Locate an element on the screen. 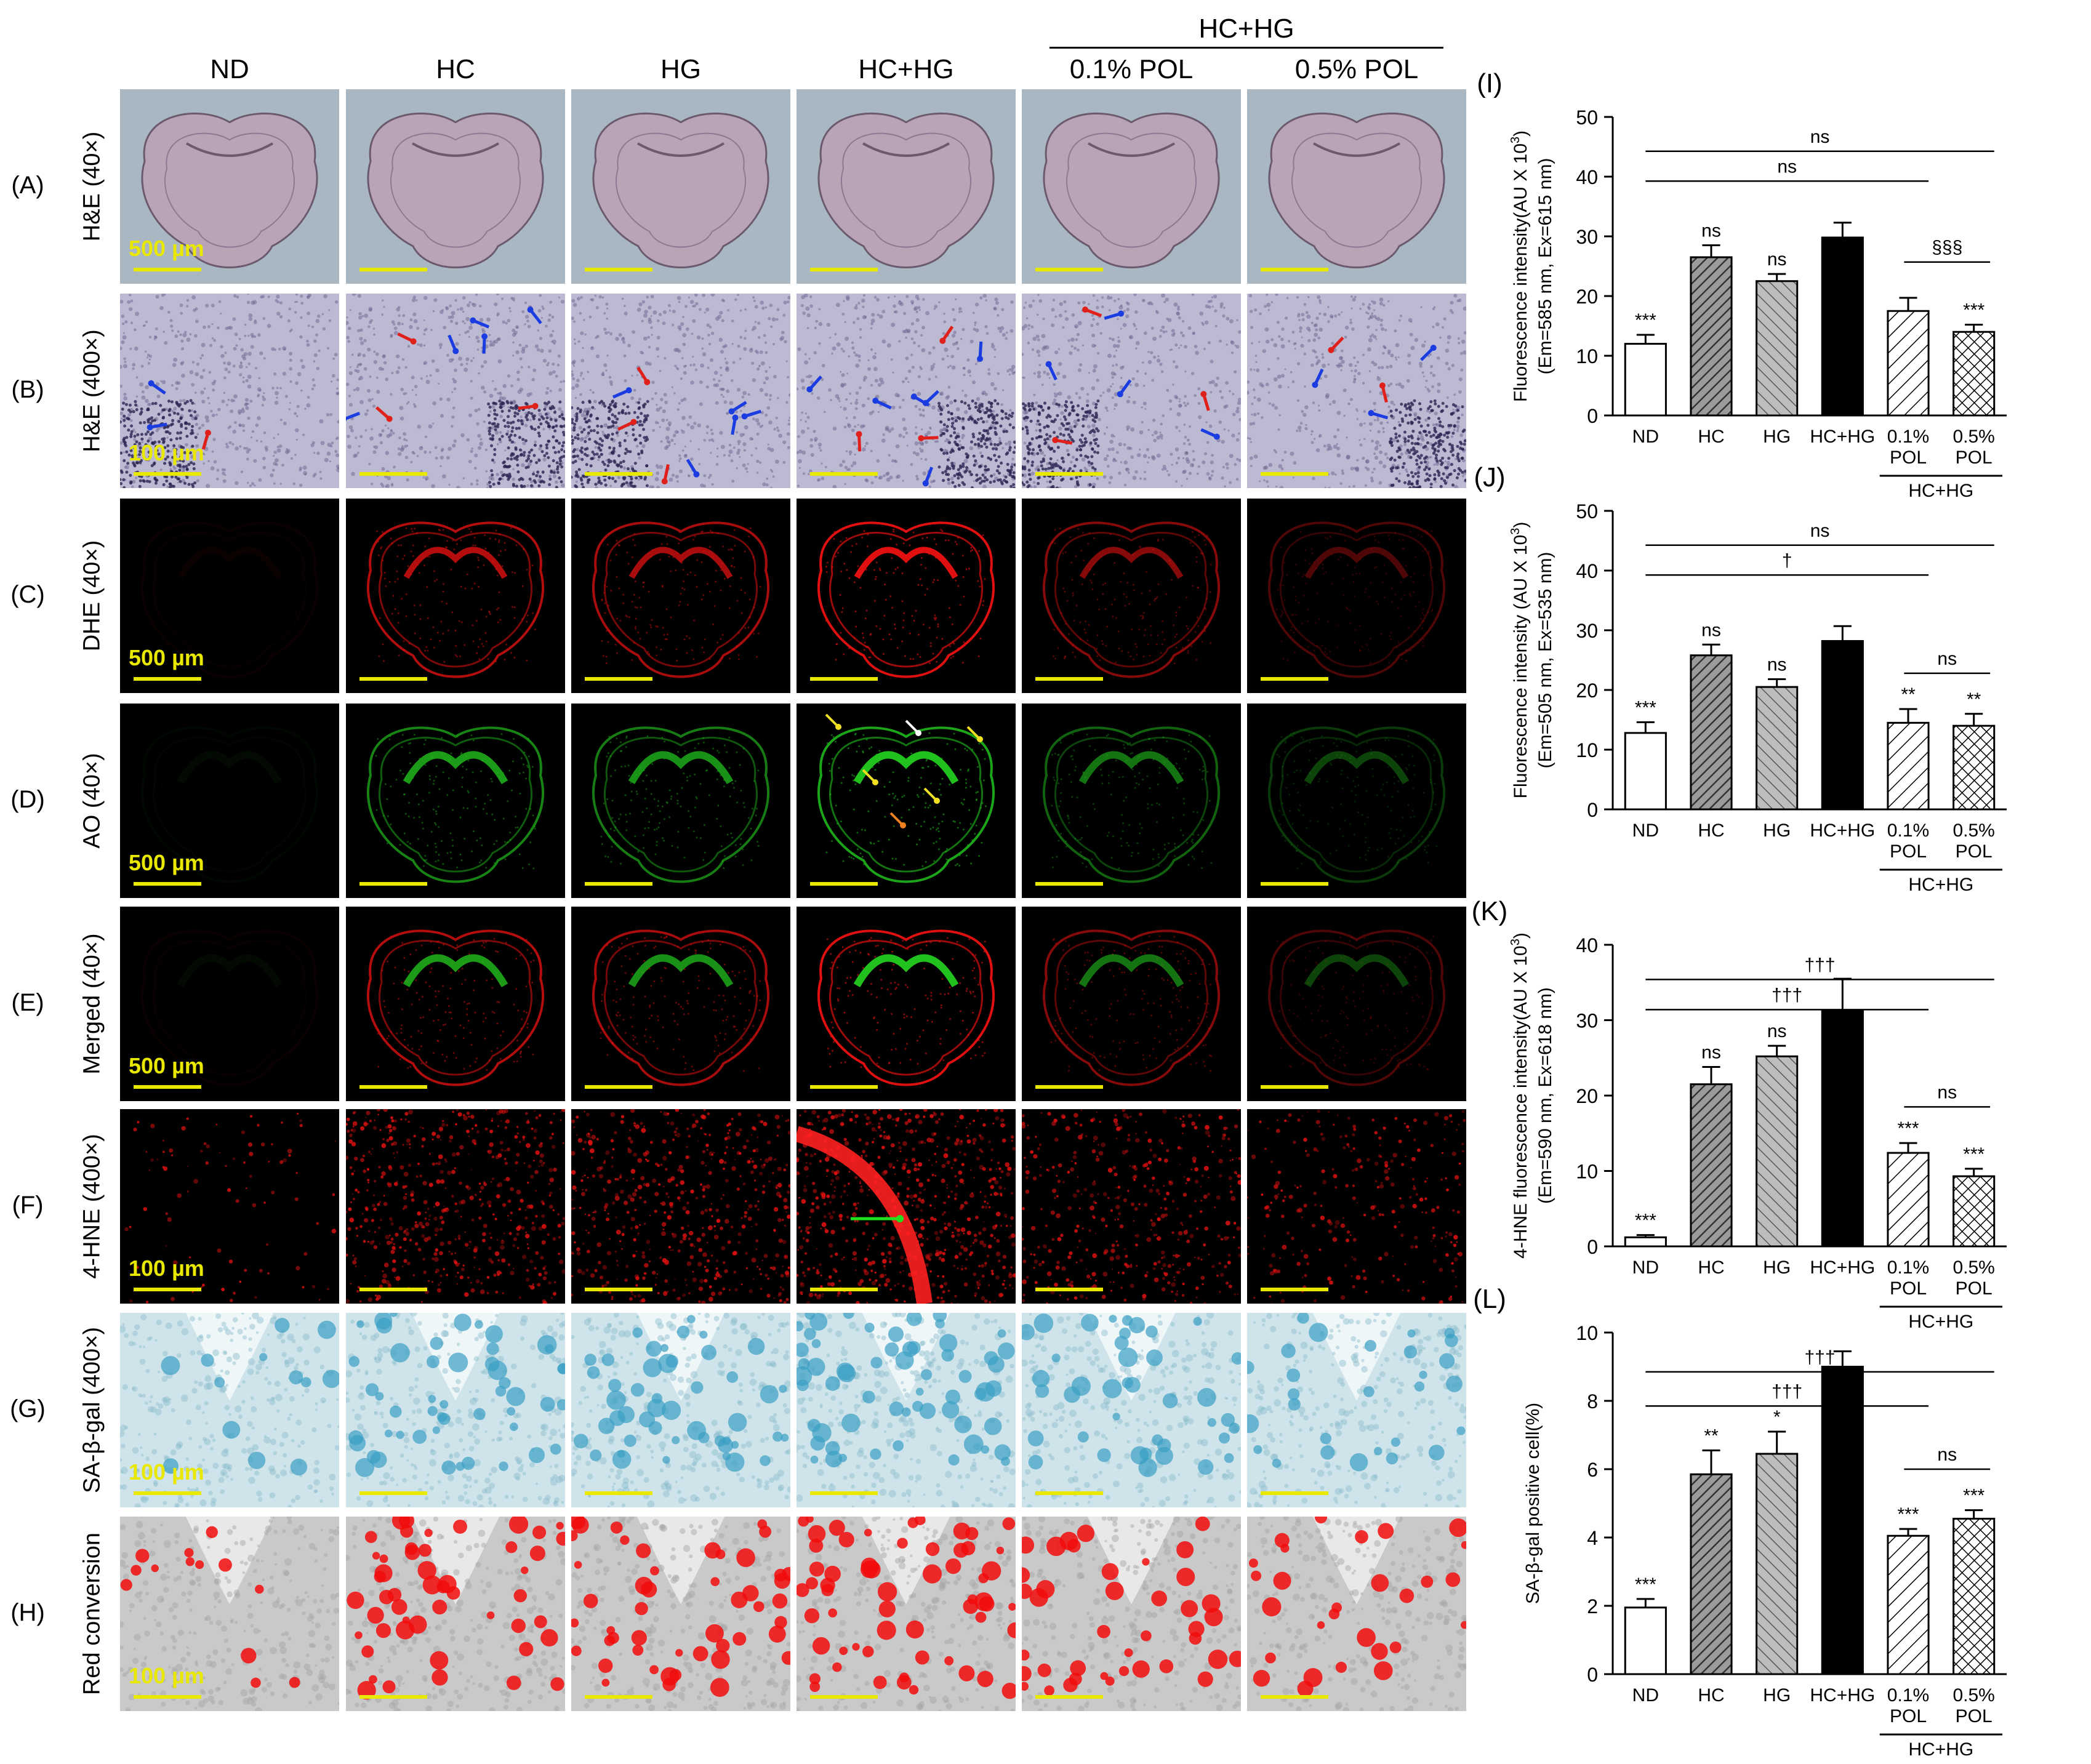 The width and height of the screenshot is (2091, 1764). scale-bar-label: 100 µm is located at coordinates (166, 1675).